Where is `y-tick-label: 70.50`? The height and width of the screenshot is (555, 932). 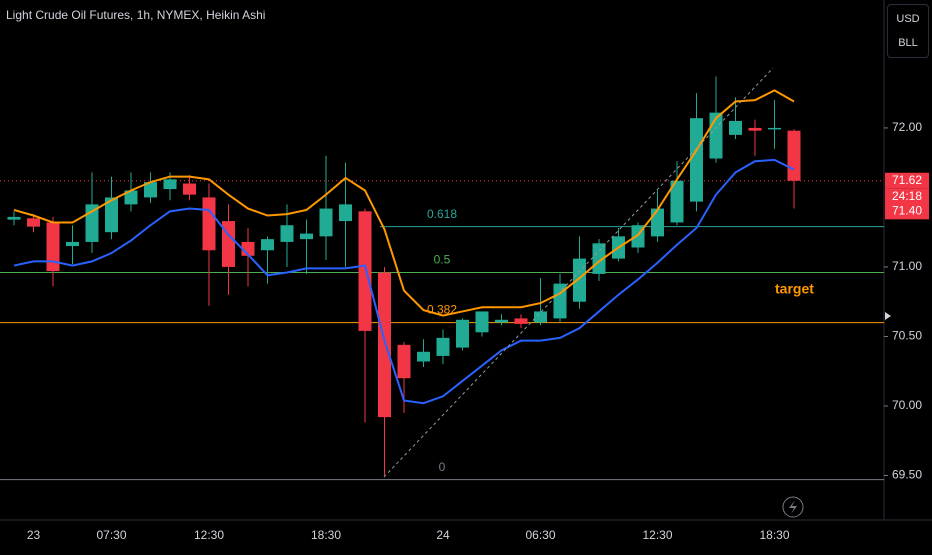
y-tick-label: 70.50 is located at coordinates (907, 336).